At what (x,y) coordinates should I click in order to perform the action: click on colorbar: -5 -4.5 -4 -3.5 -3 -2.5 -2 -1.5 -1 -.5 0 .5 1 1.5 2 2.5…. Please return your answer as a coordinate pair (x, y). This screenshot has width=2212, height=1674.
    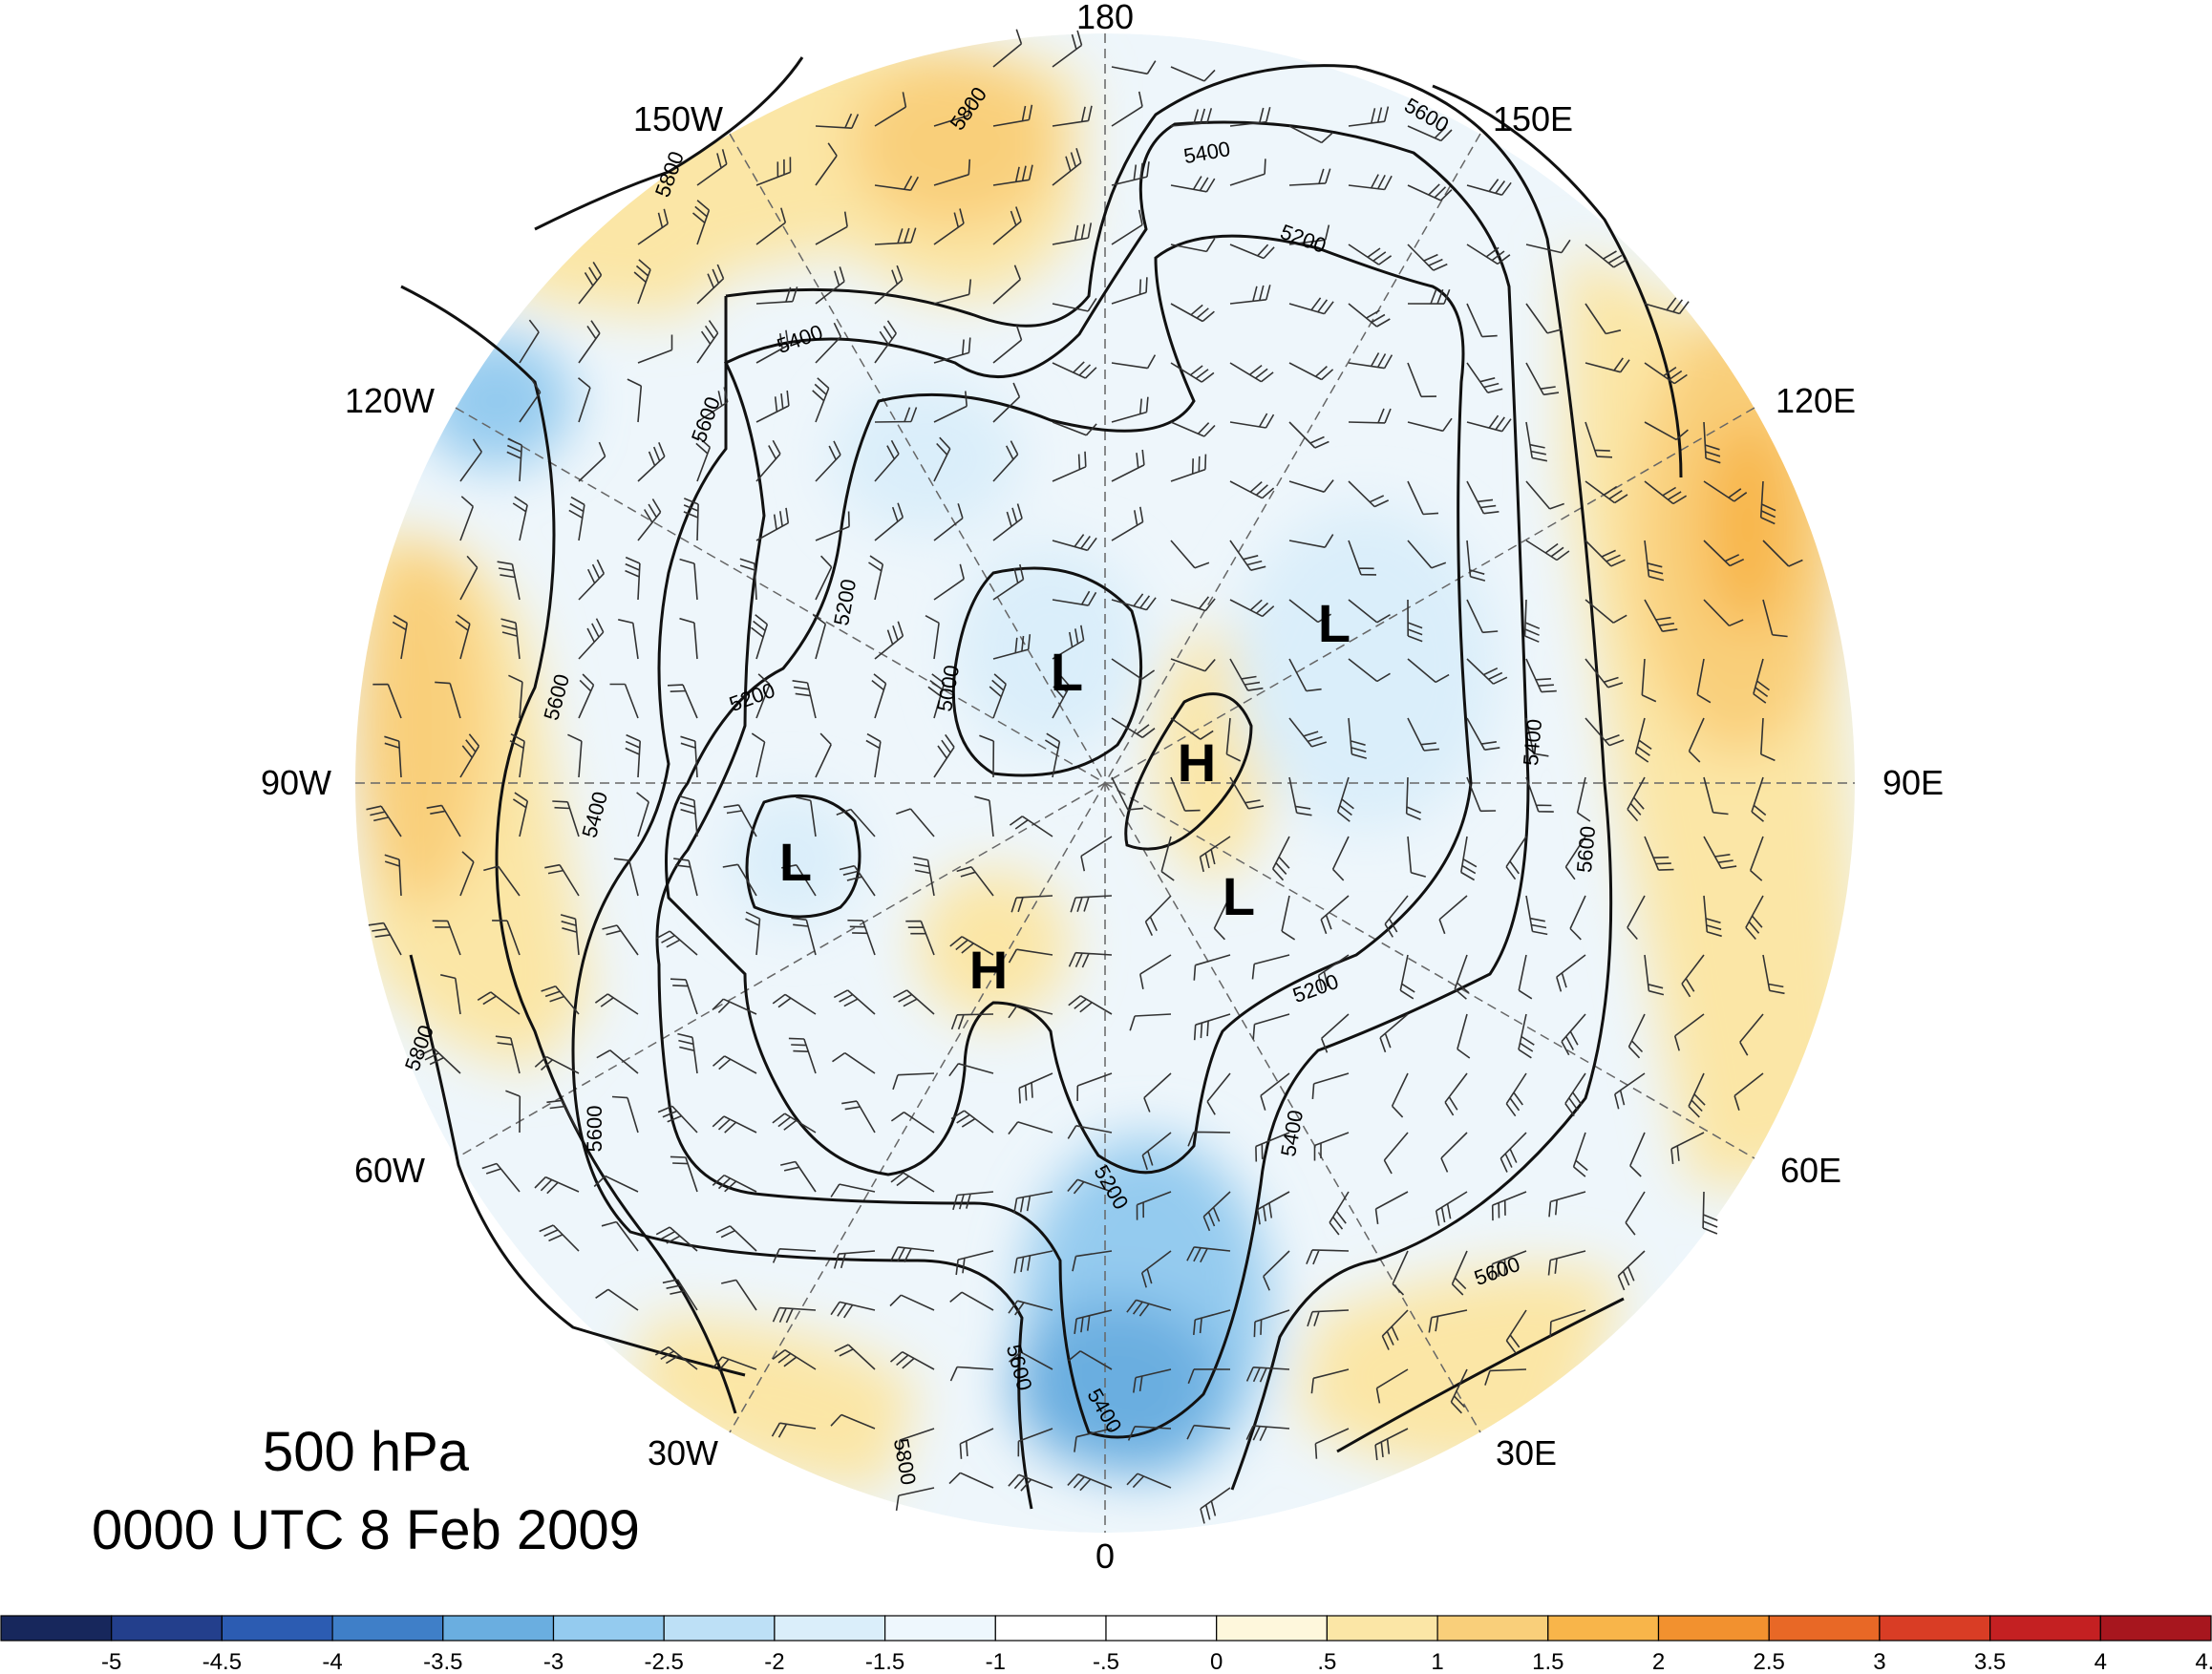
    Looking at the image, I should click on (1106, 1644).